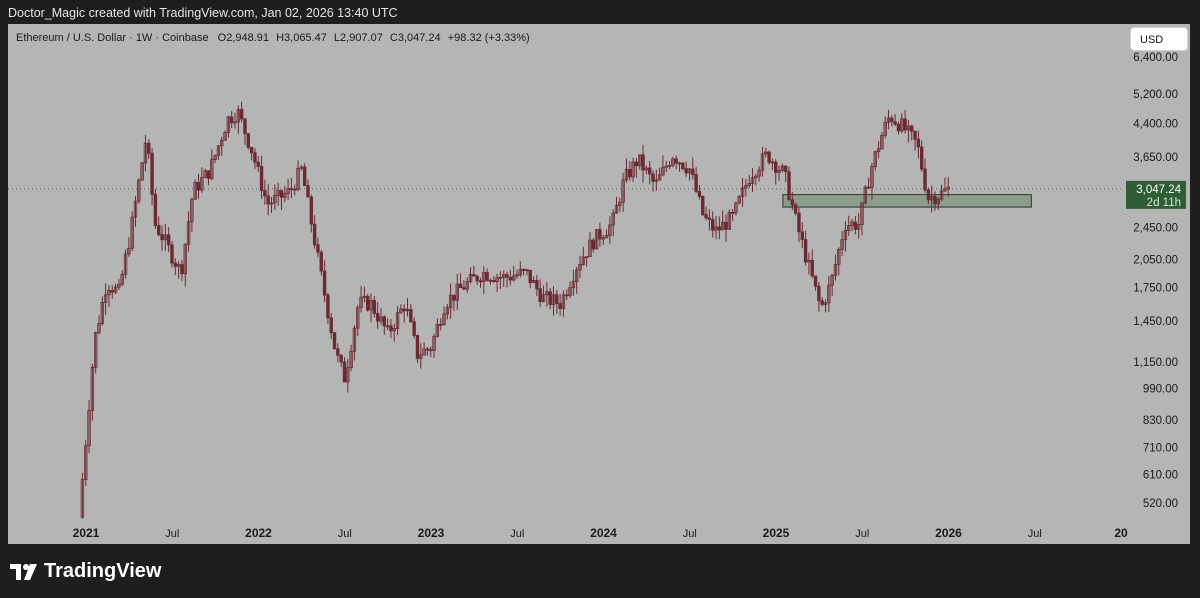 The height and width of the screenshot is (598, 1200). I want to click on y-tick-label: 6,400.00, so click(1155, 58).